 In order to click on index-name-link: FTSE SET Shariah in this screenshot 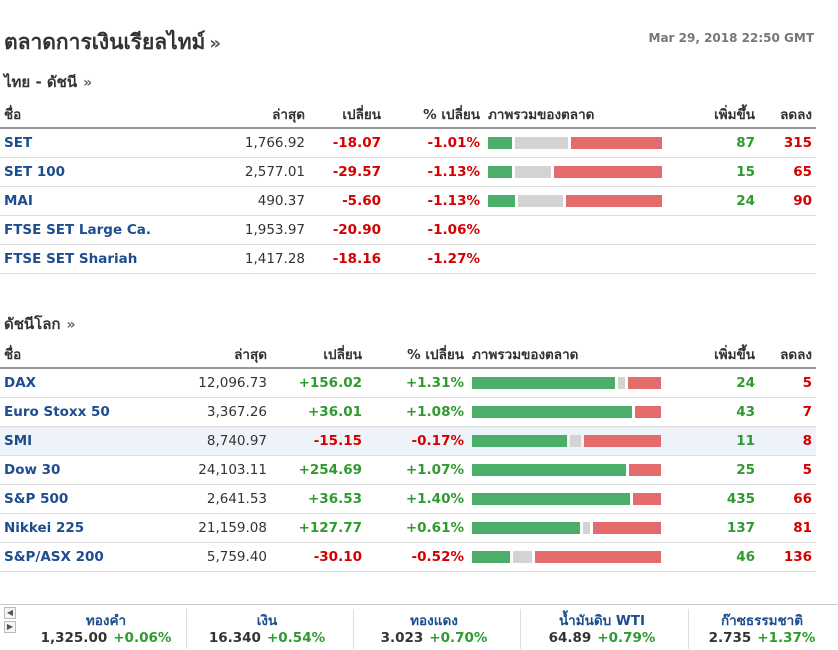, I will do `click(88, 259)`.